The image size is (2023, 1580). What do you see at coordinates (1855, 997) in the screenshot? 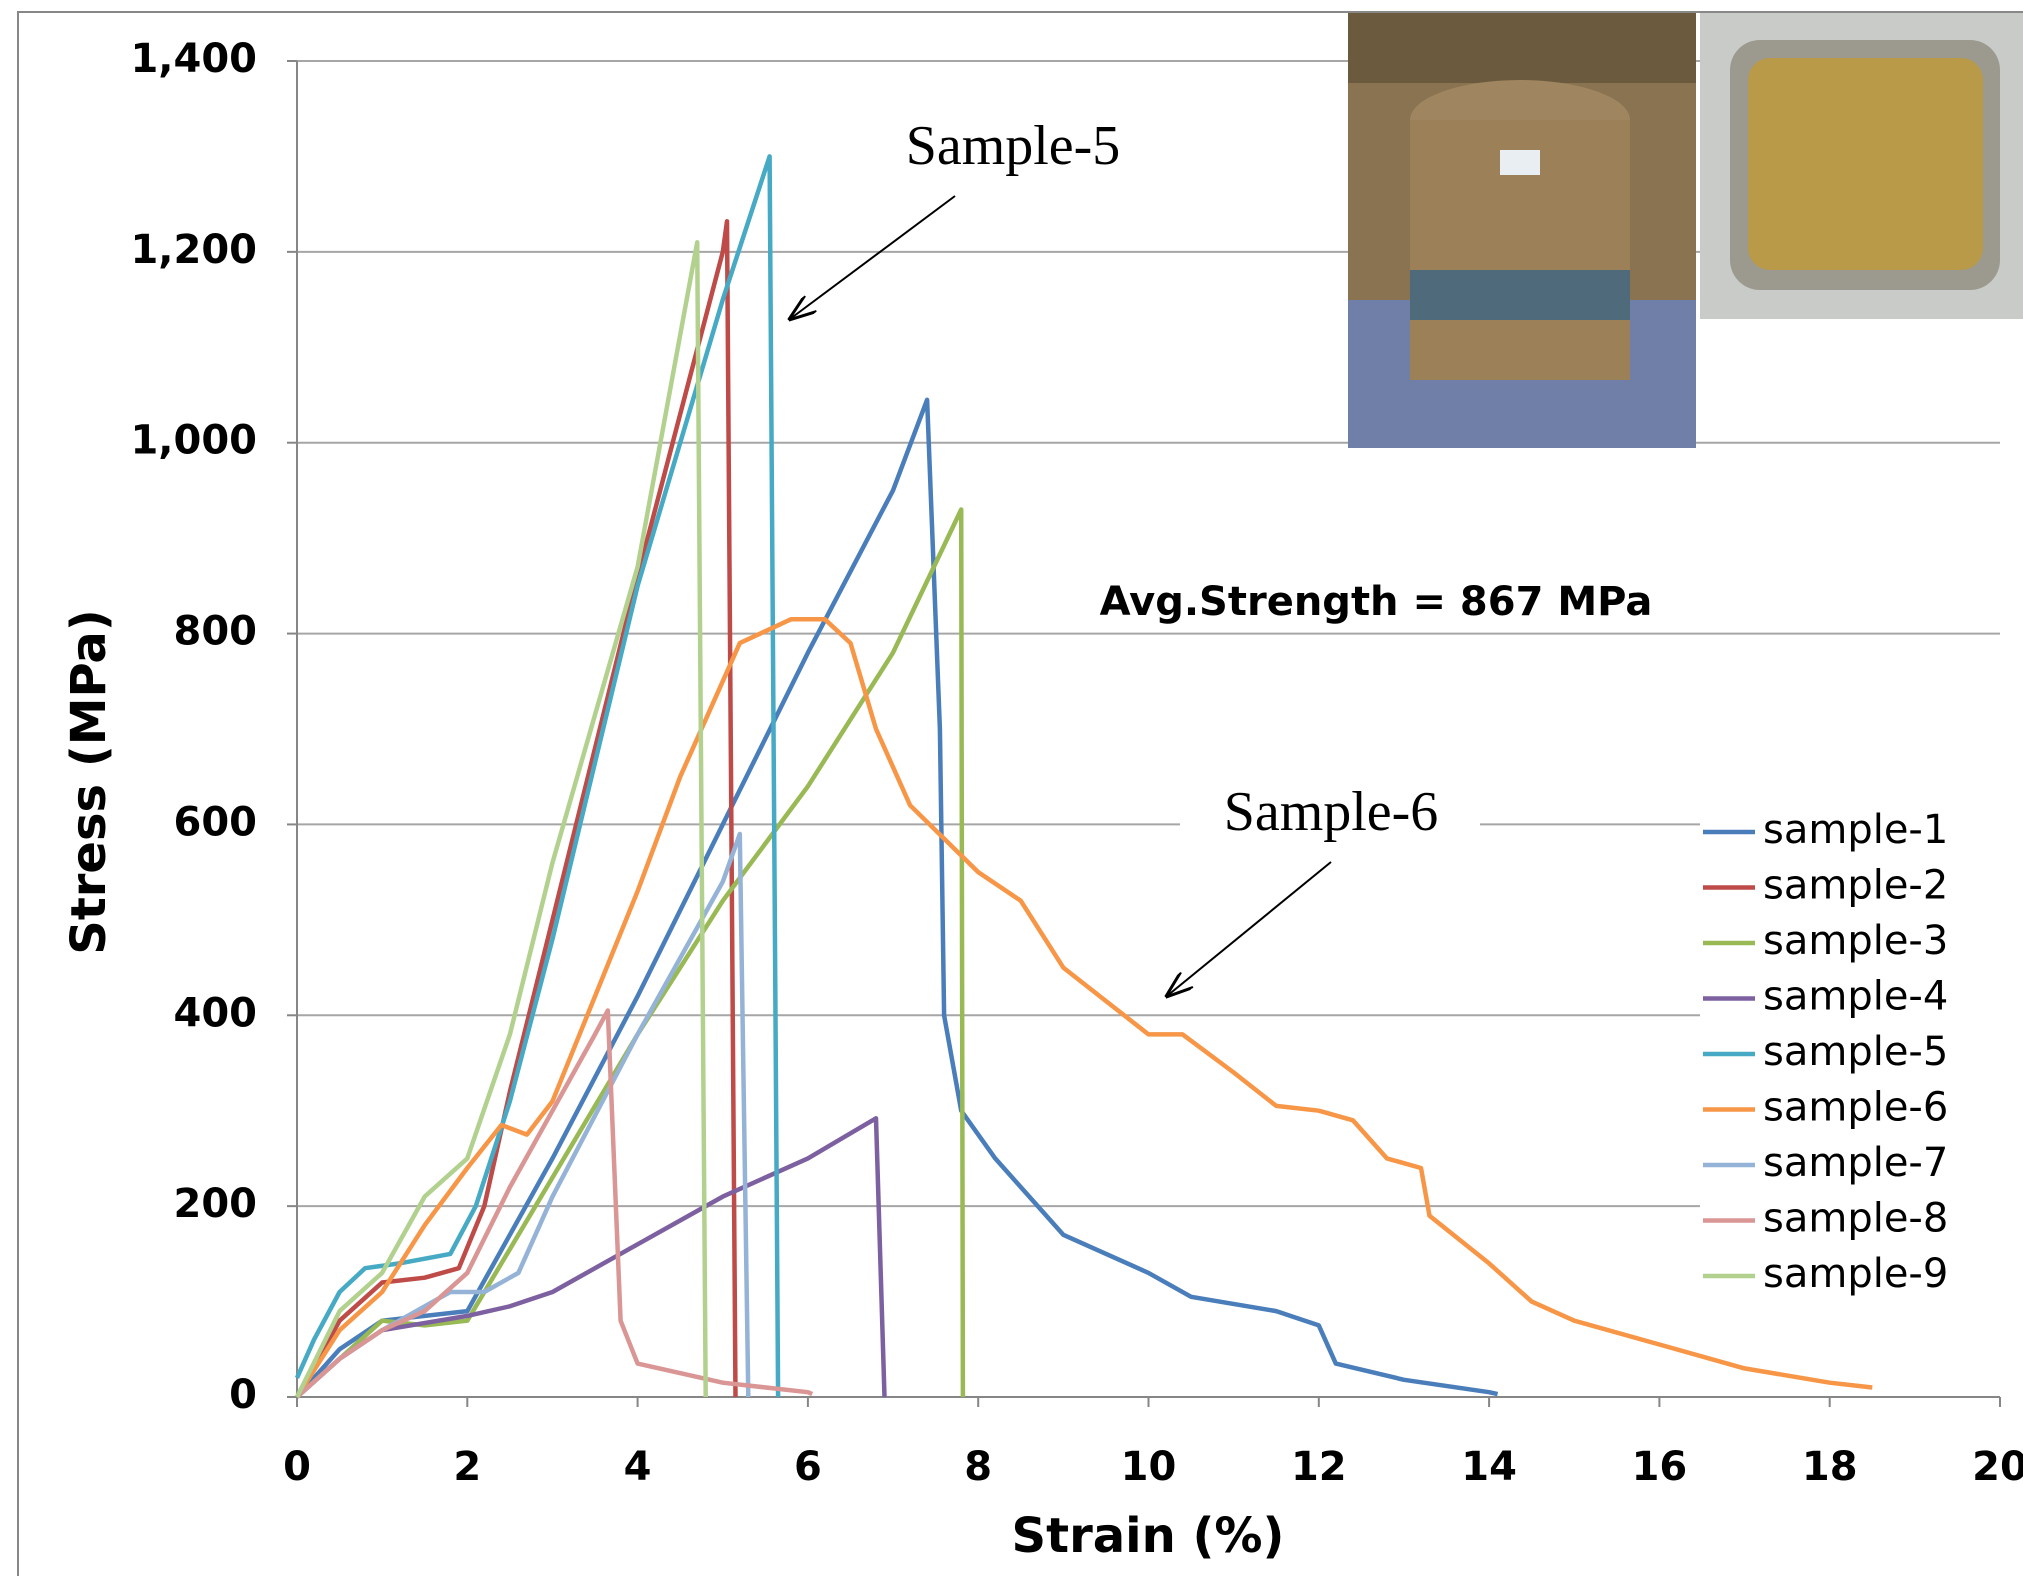
I see `legend-label: sample-4` at bounding box center [1855, 997].